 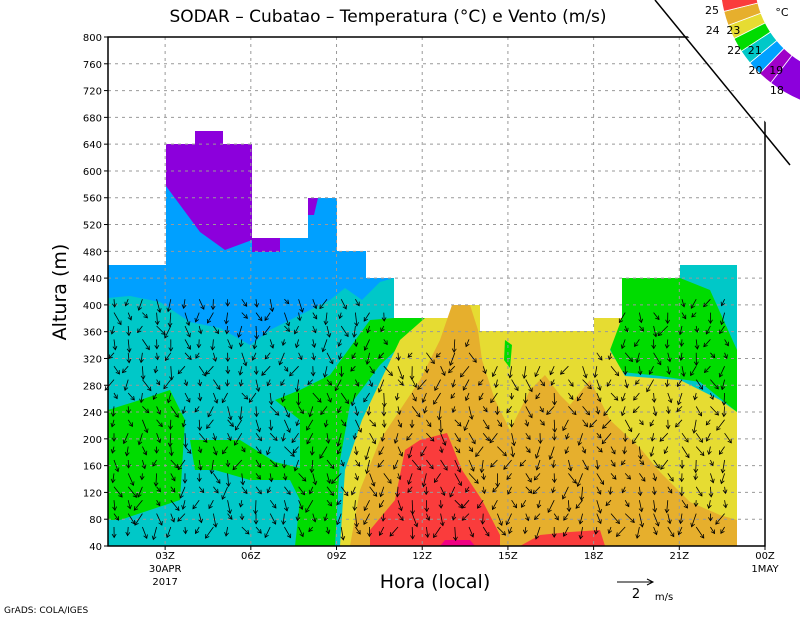 What do you see at coordinates (457, 543) in the screenshot?
I see `contour-region-magenta` at bounding box center [457, 543].